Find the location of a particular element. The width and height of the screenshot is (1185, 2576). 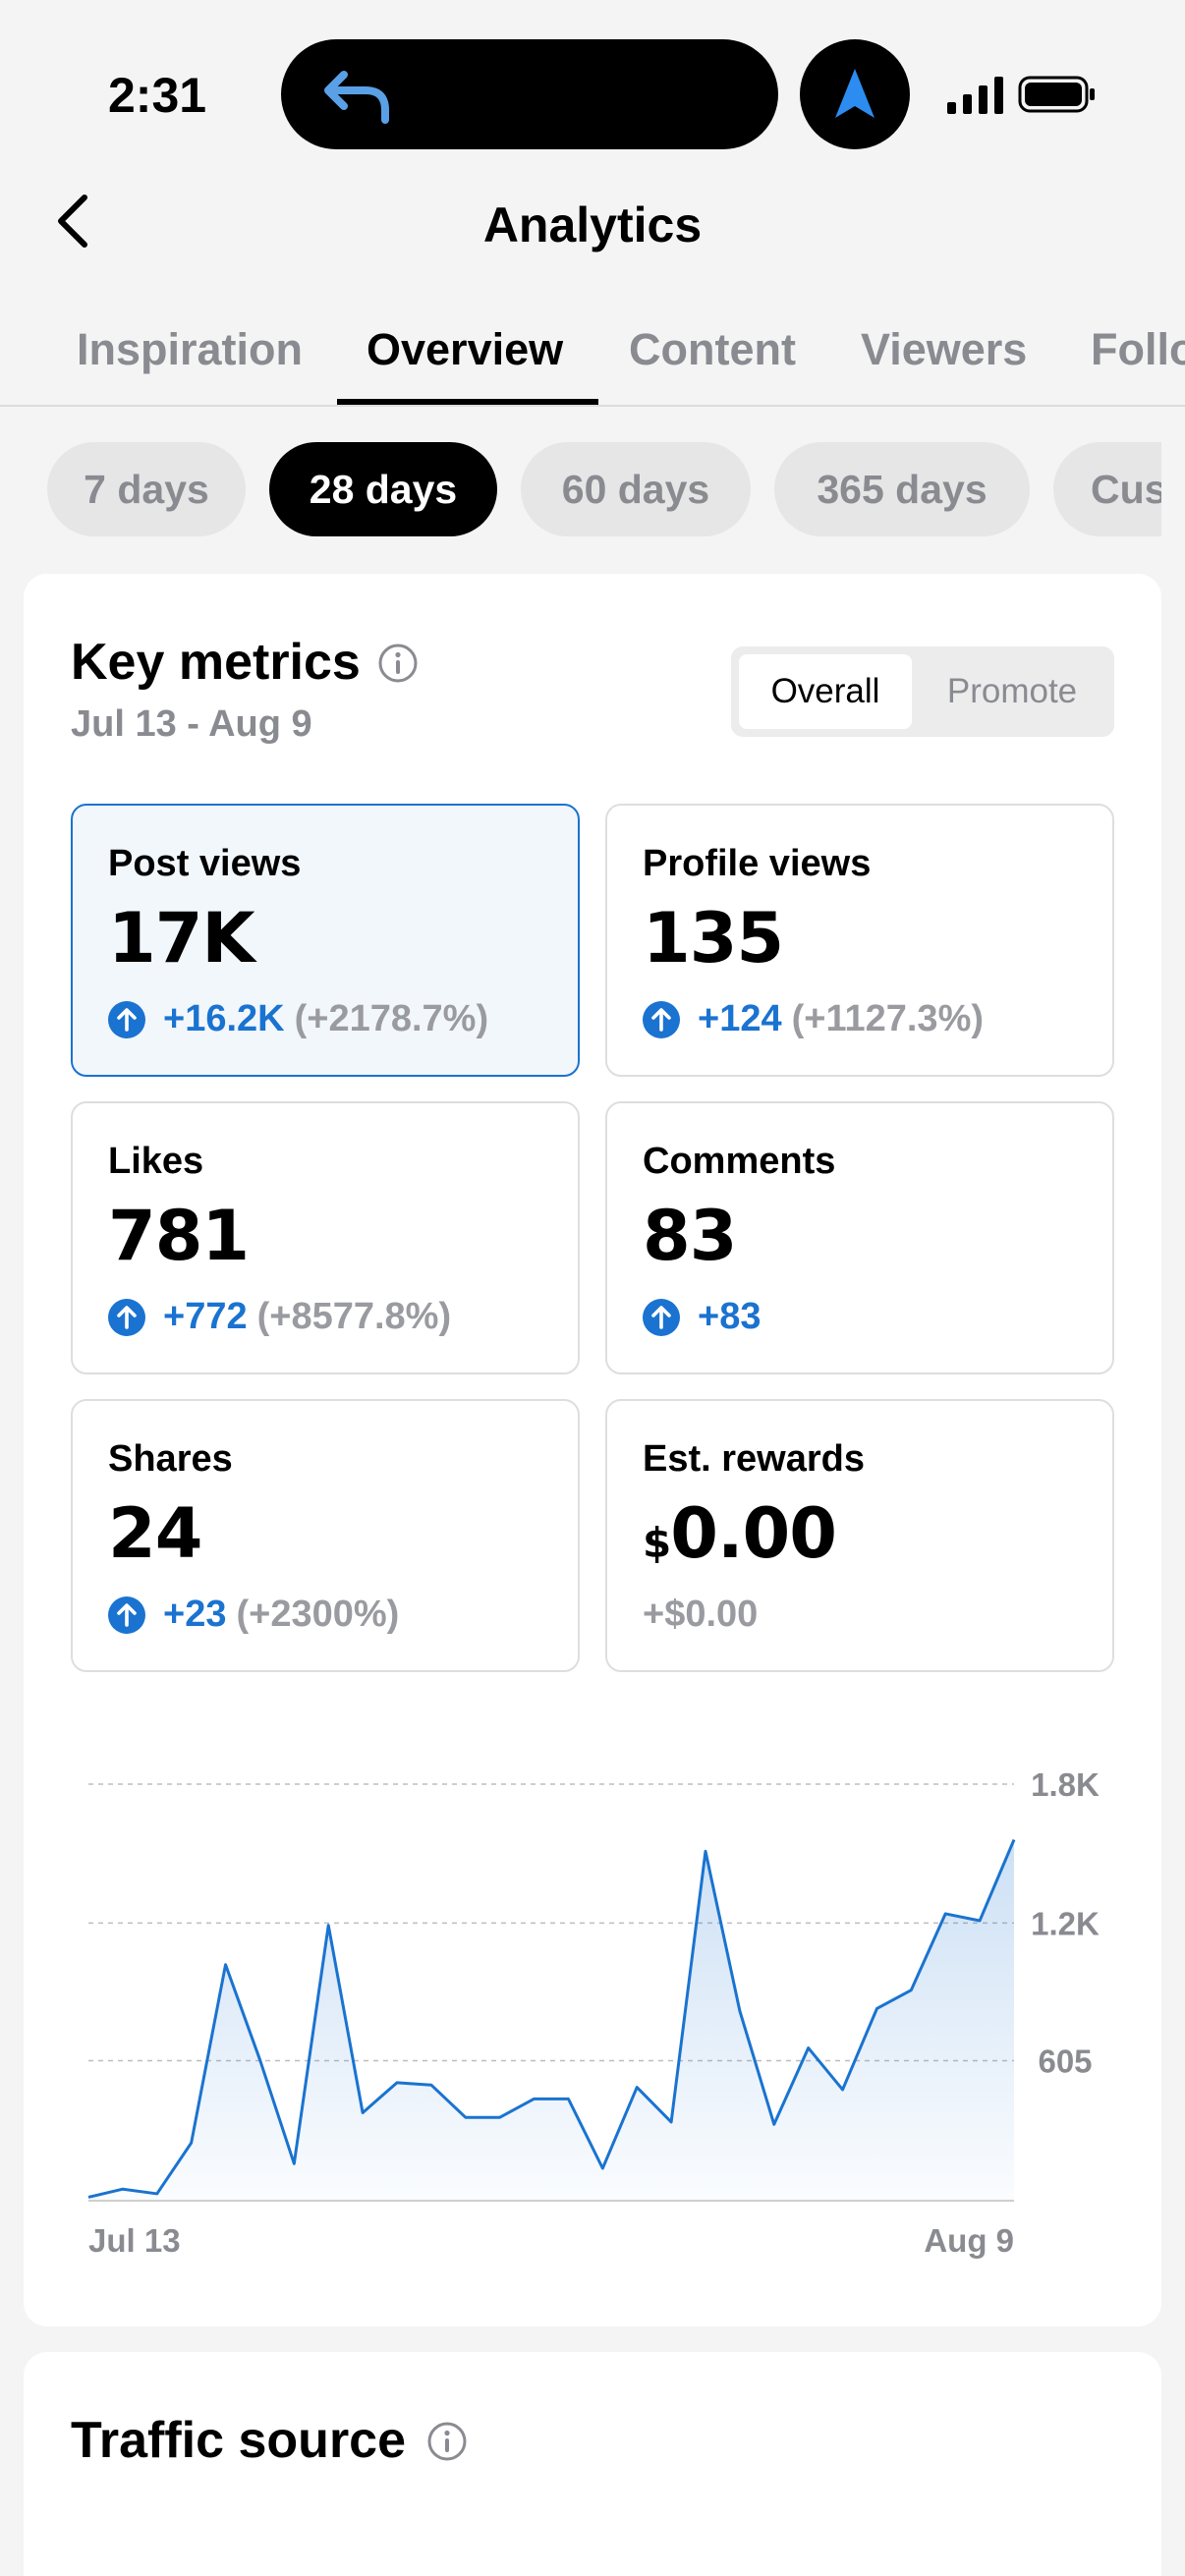

metric-percent: (+2178.7%) is located at coordinates (392, 1018).